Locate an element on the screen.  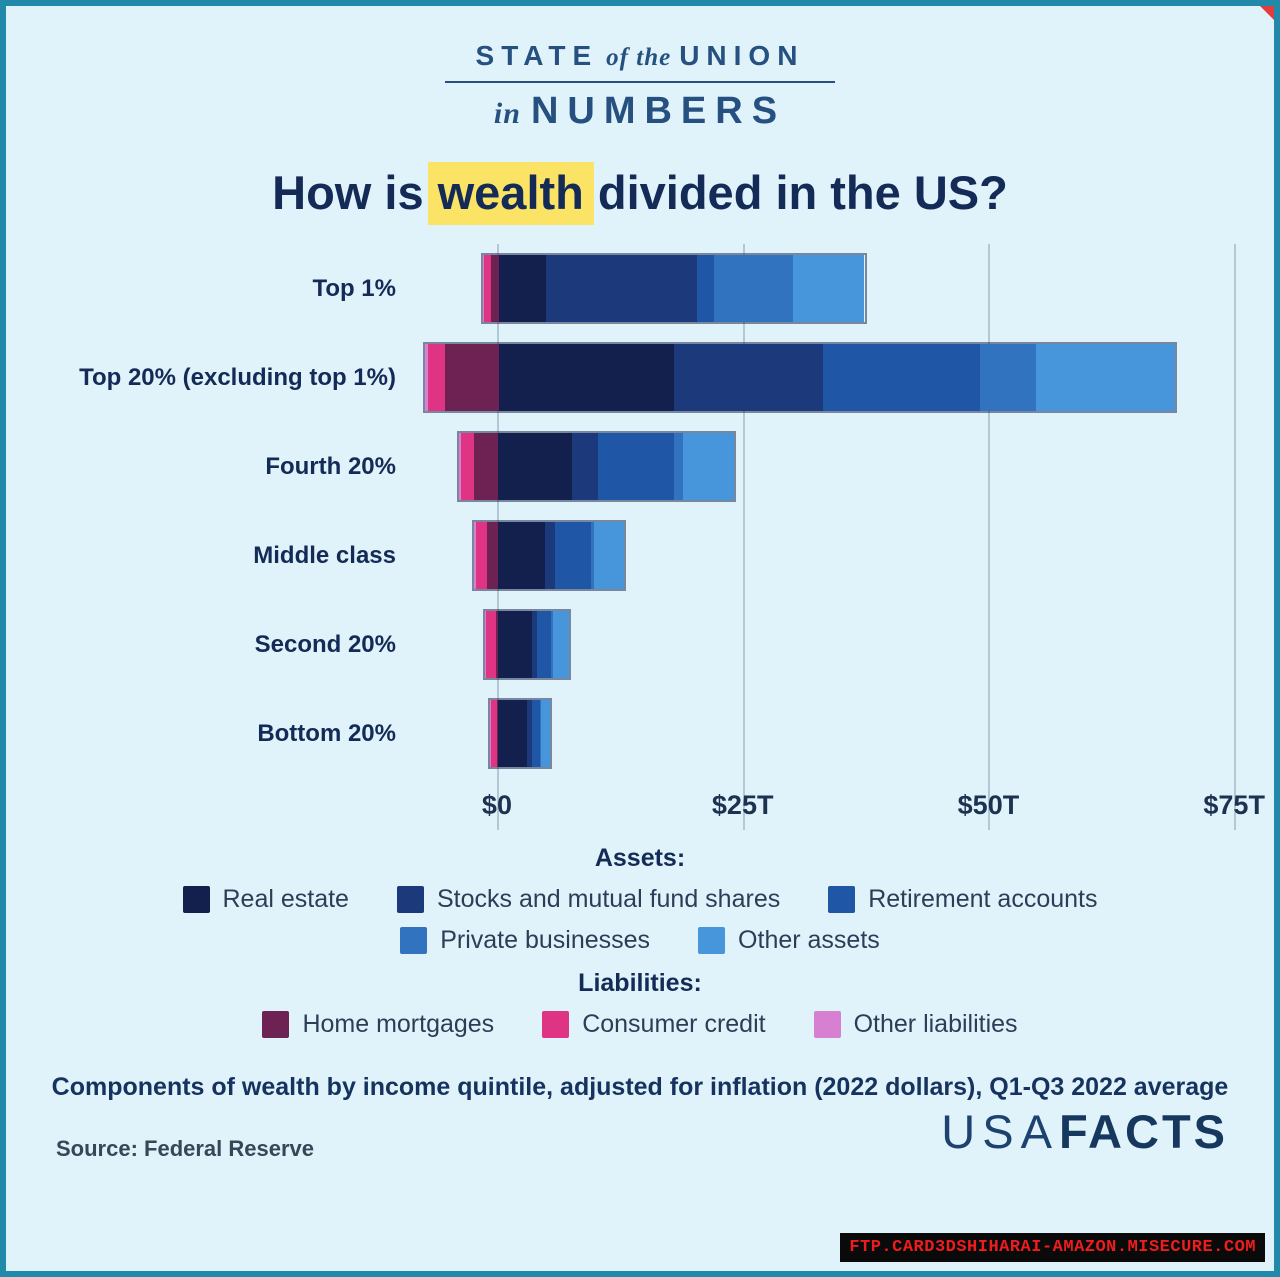
logo-of-the: of the is located at coordinates (639, 57).